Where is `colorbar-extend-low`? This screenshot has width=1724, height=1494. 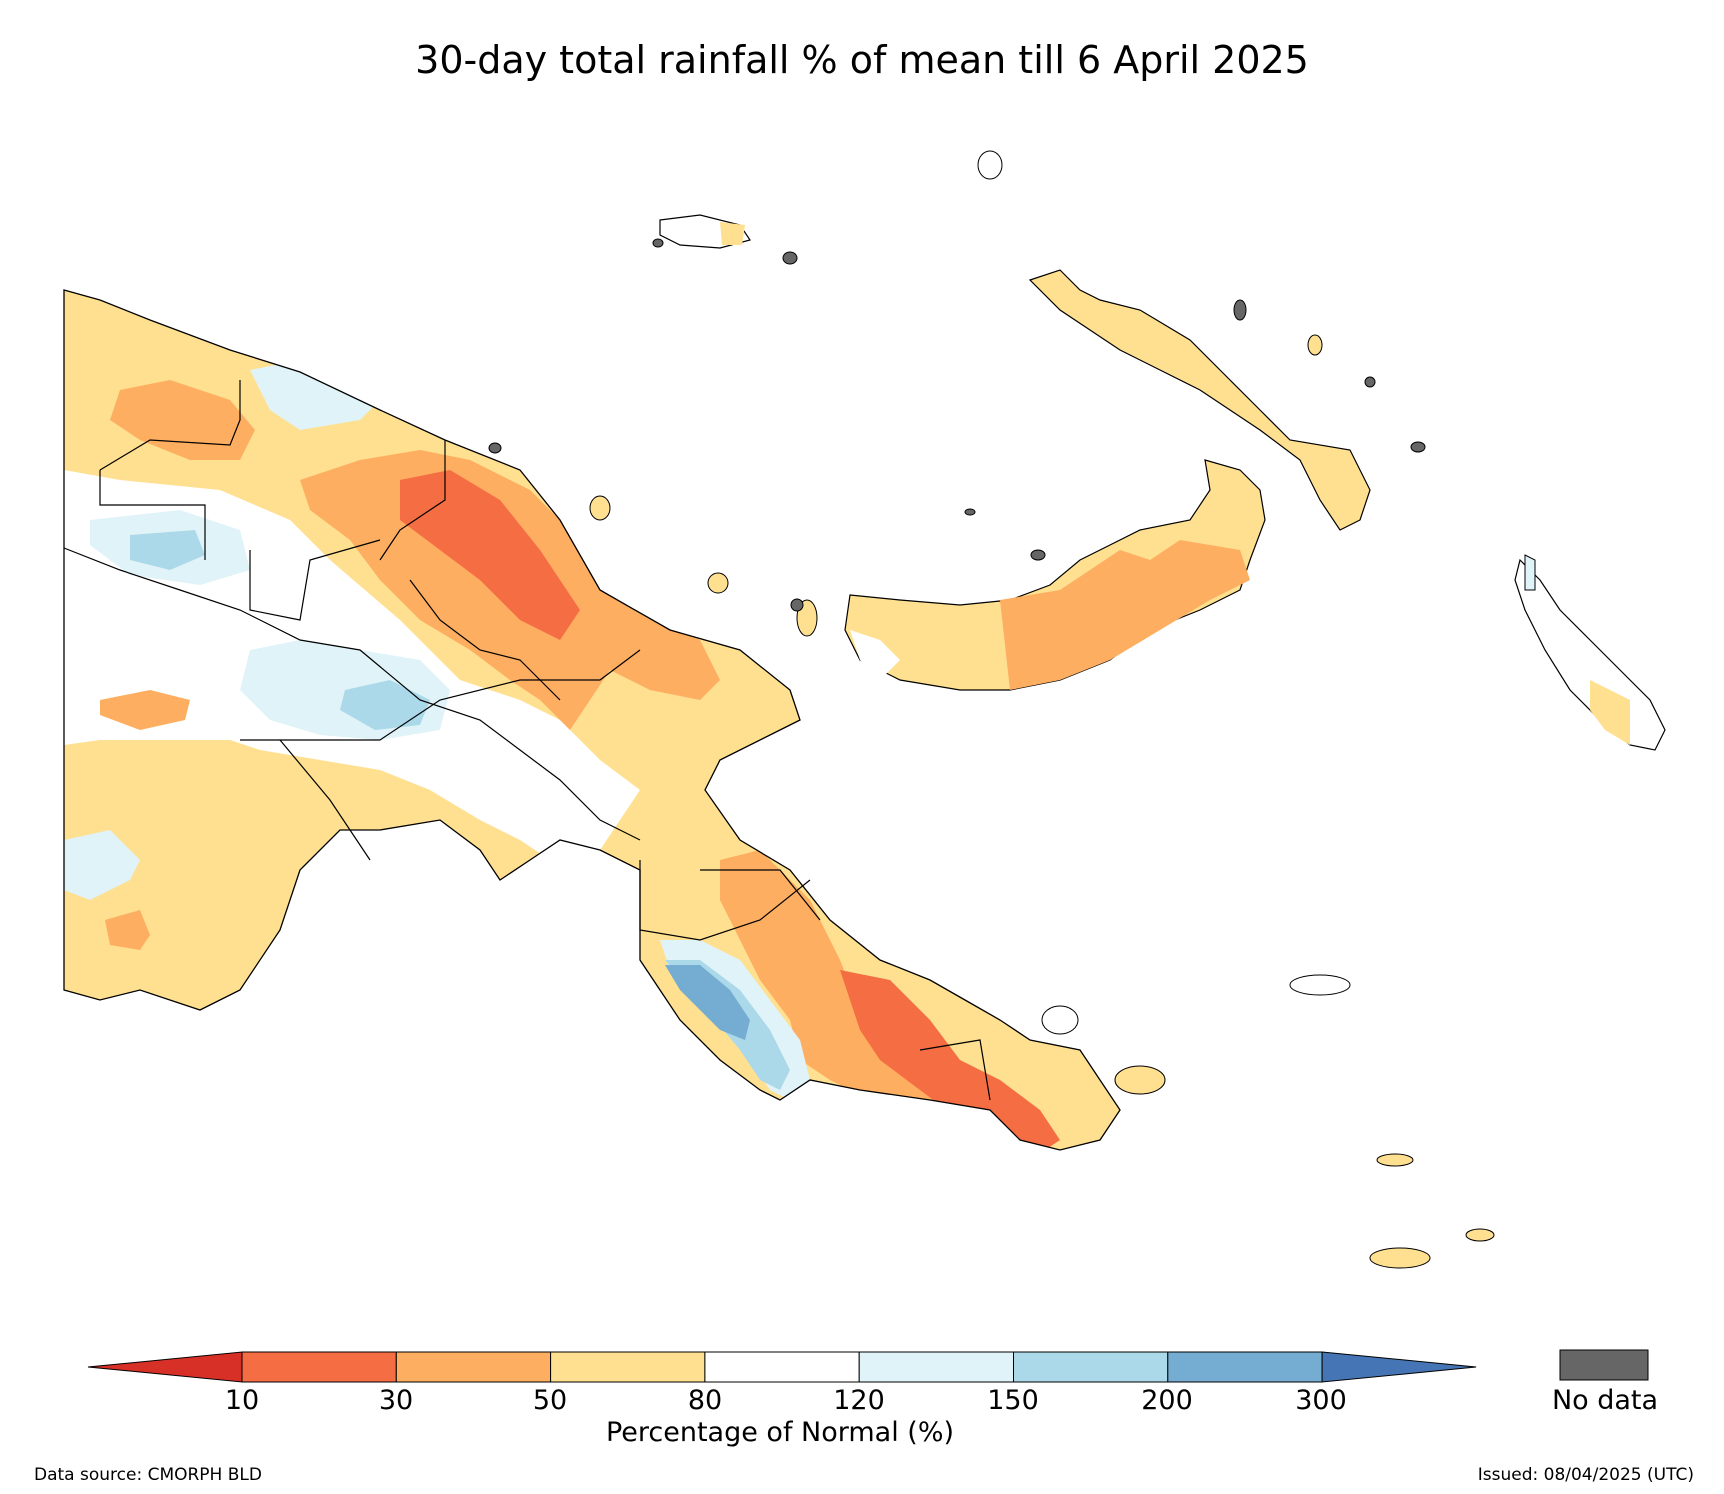 colorbar-extend-low is located at coordinates (165, 1367).